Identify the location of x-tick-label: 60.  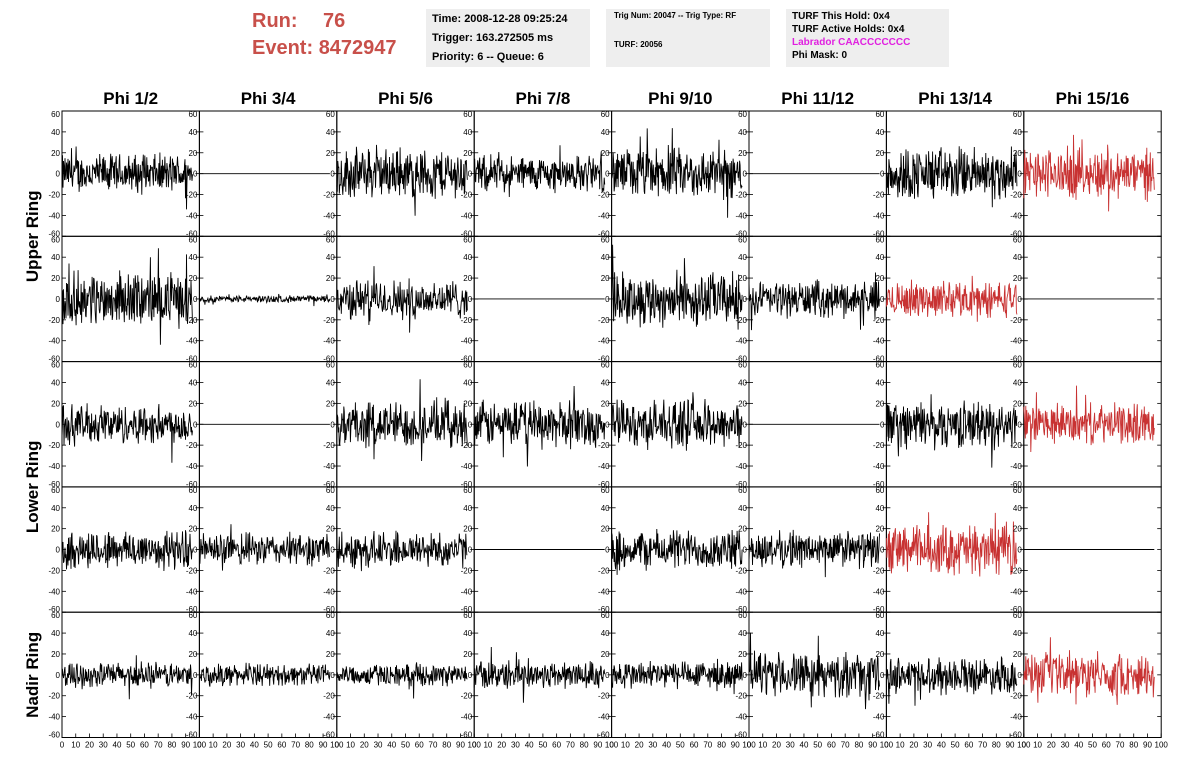
(556, 745).